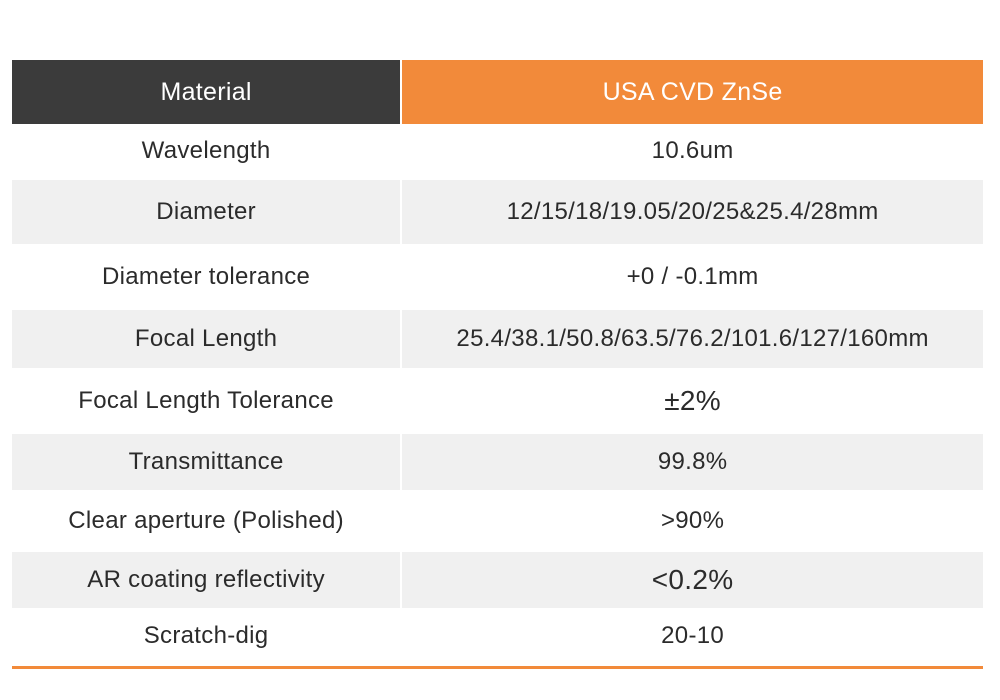  What do you see at coordinates (692, 212) in the screenshot?
I see `row-value-diameter: 12/15/18/19.05/20/25&25.4/28mm` at bounding box center [692, 212].